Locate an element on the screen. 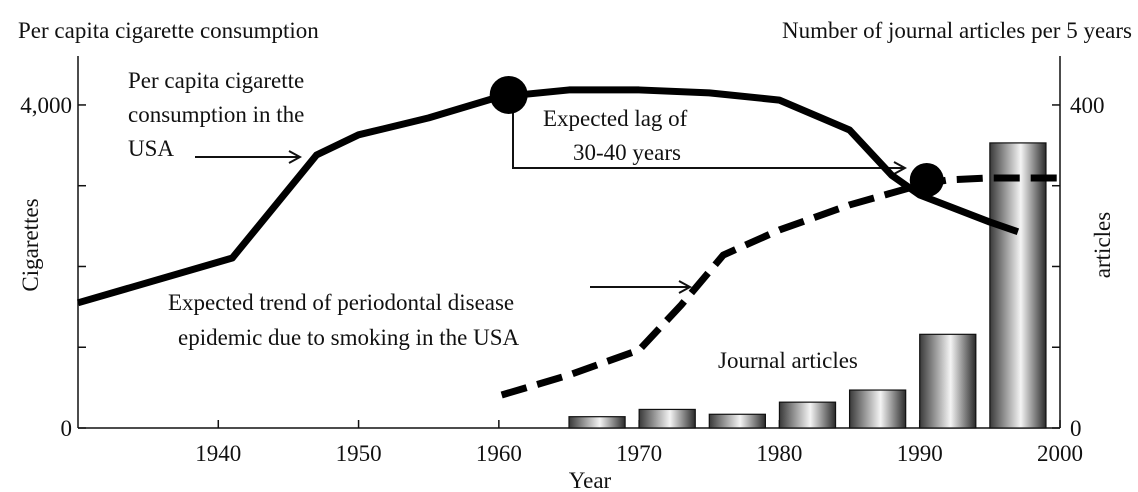 This screenshot has height=492, width=1138. x-tick-label: 2000 is located at coordinates (1060, 453).